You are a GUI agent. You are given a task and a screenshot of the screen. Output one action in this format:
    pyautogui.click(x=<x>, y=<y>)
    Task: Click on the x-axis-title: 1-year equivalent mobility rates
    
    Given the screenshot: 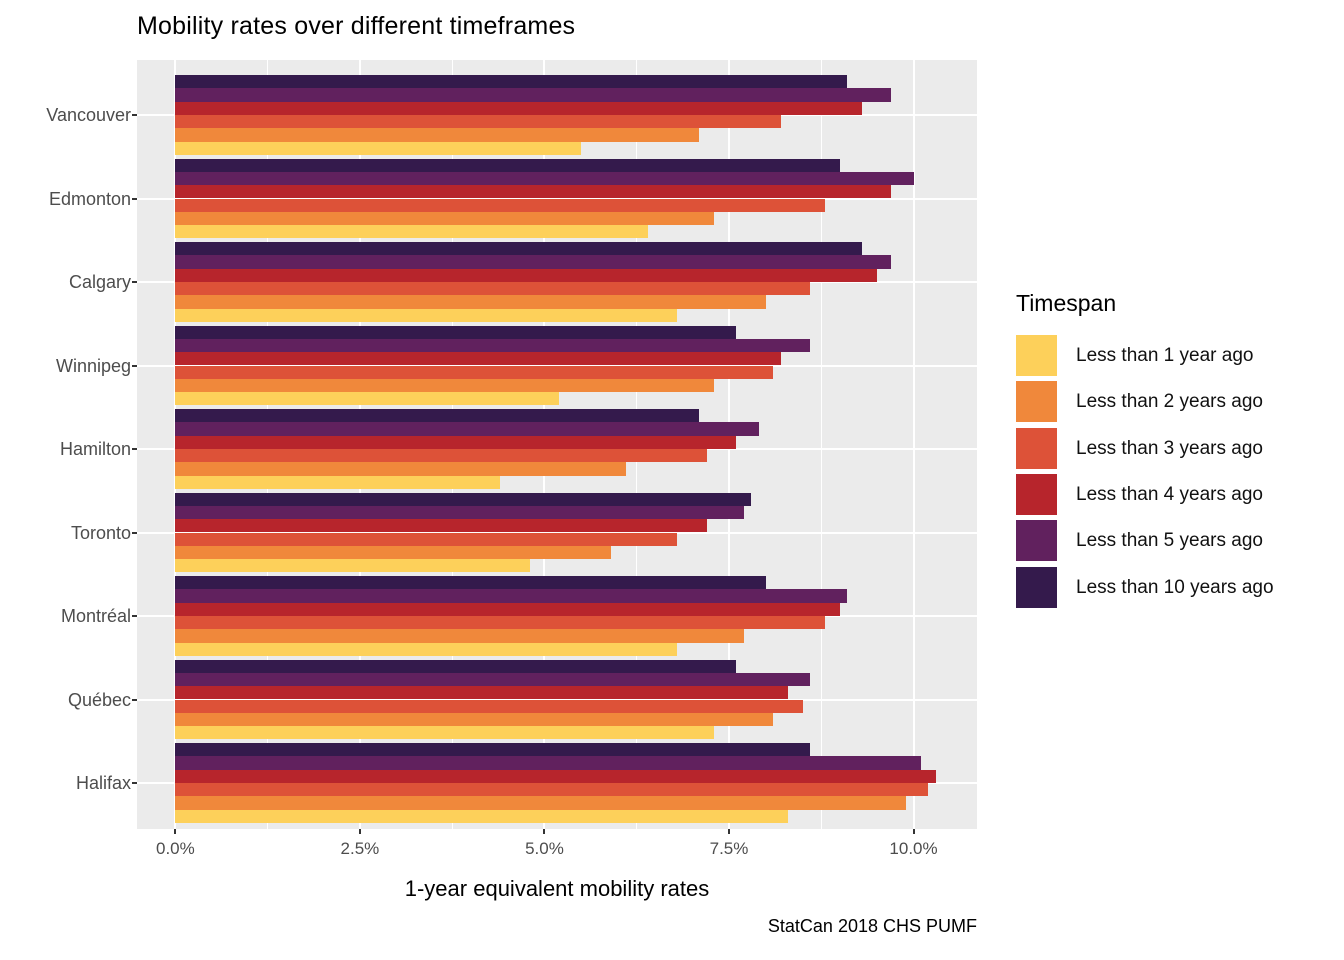 What is the action you would take?
    pyautogui.click(x=557, y=888)
    